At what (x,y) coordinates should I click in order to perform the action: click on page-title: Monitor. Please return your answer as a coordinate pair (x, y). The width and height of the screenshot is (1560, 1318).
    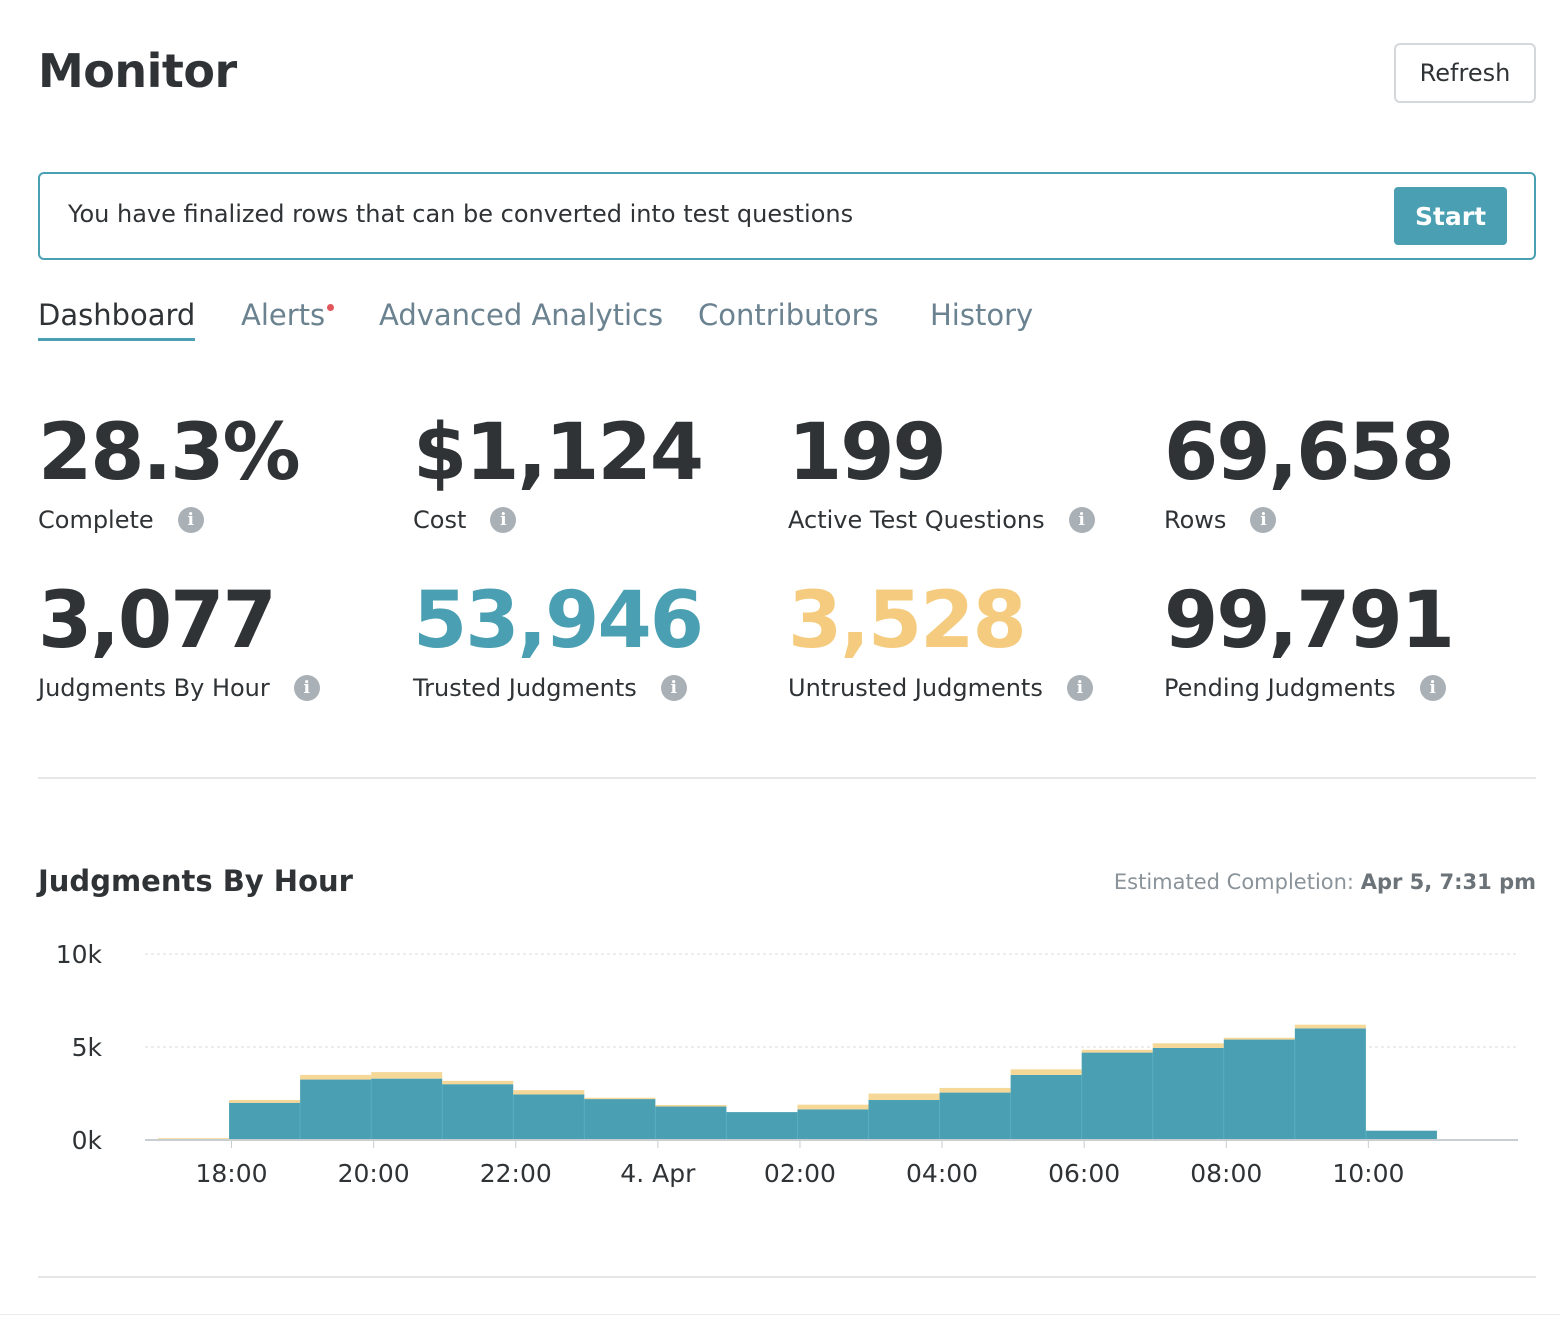
    Looking at the image, I should click on (137, 71).